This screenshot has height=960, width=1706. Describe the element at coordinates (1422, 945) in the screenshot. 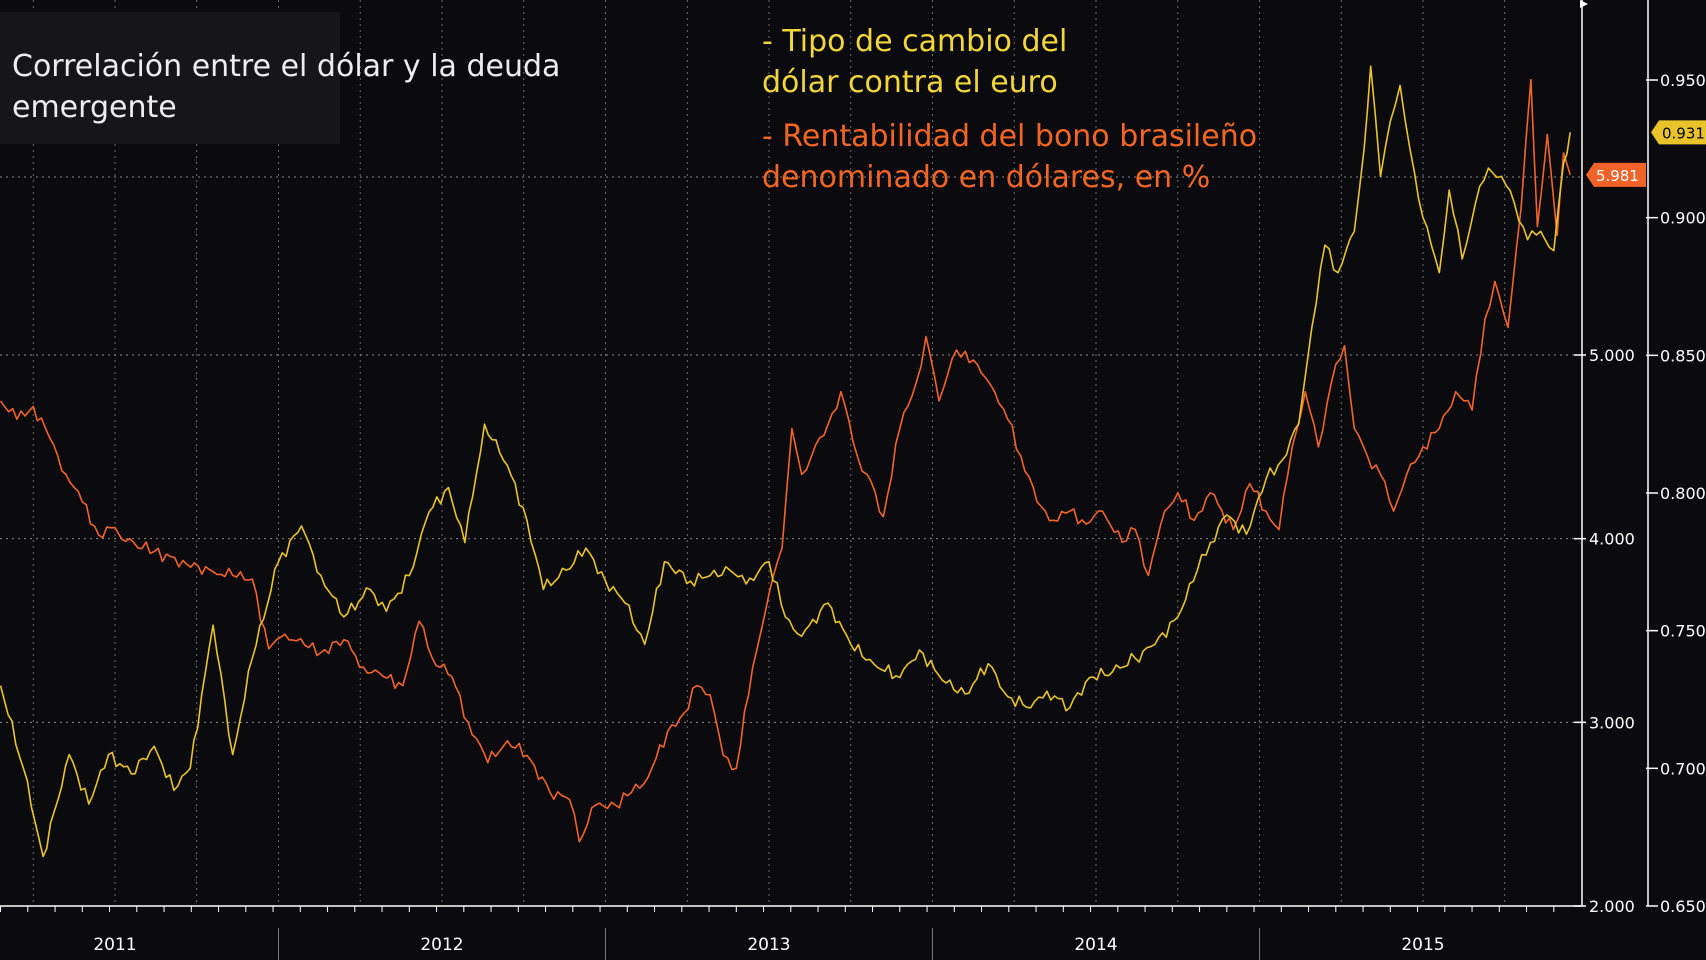

I see `x-axis-year-label: 2015` at that location.